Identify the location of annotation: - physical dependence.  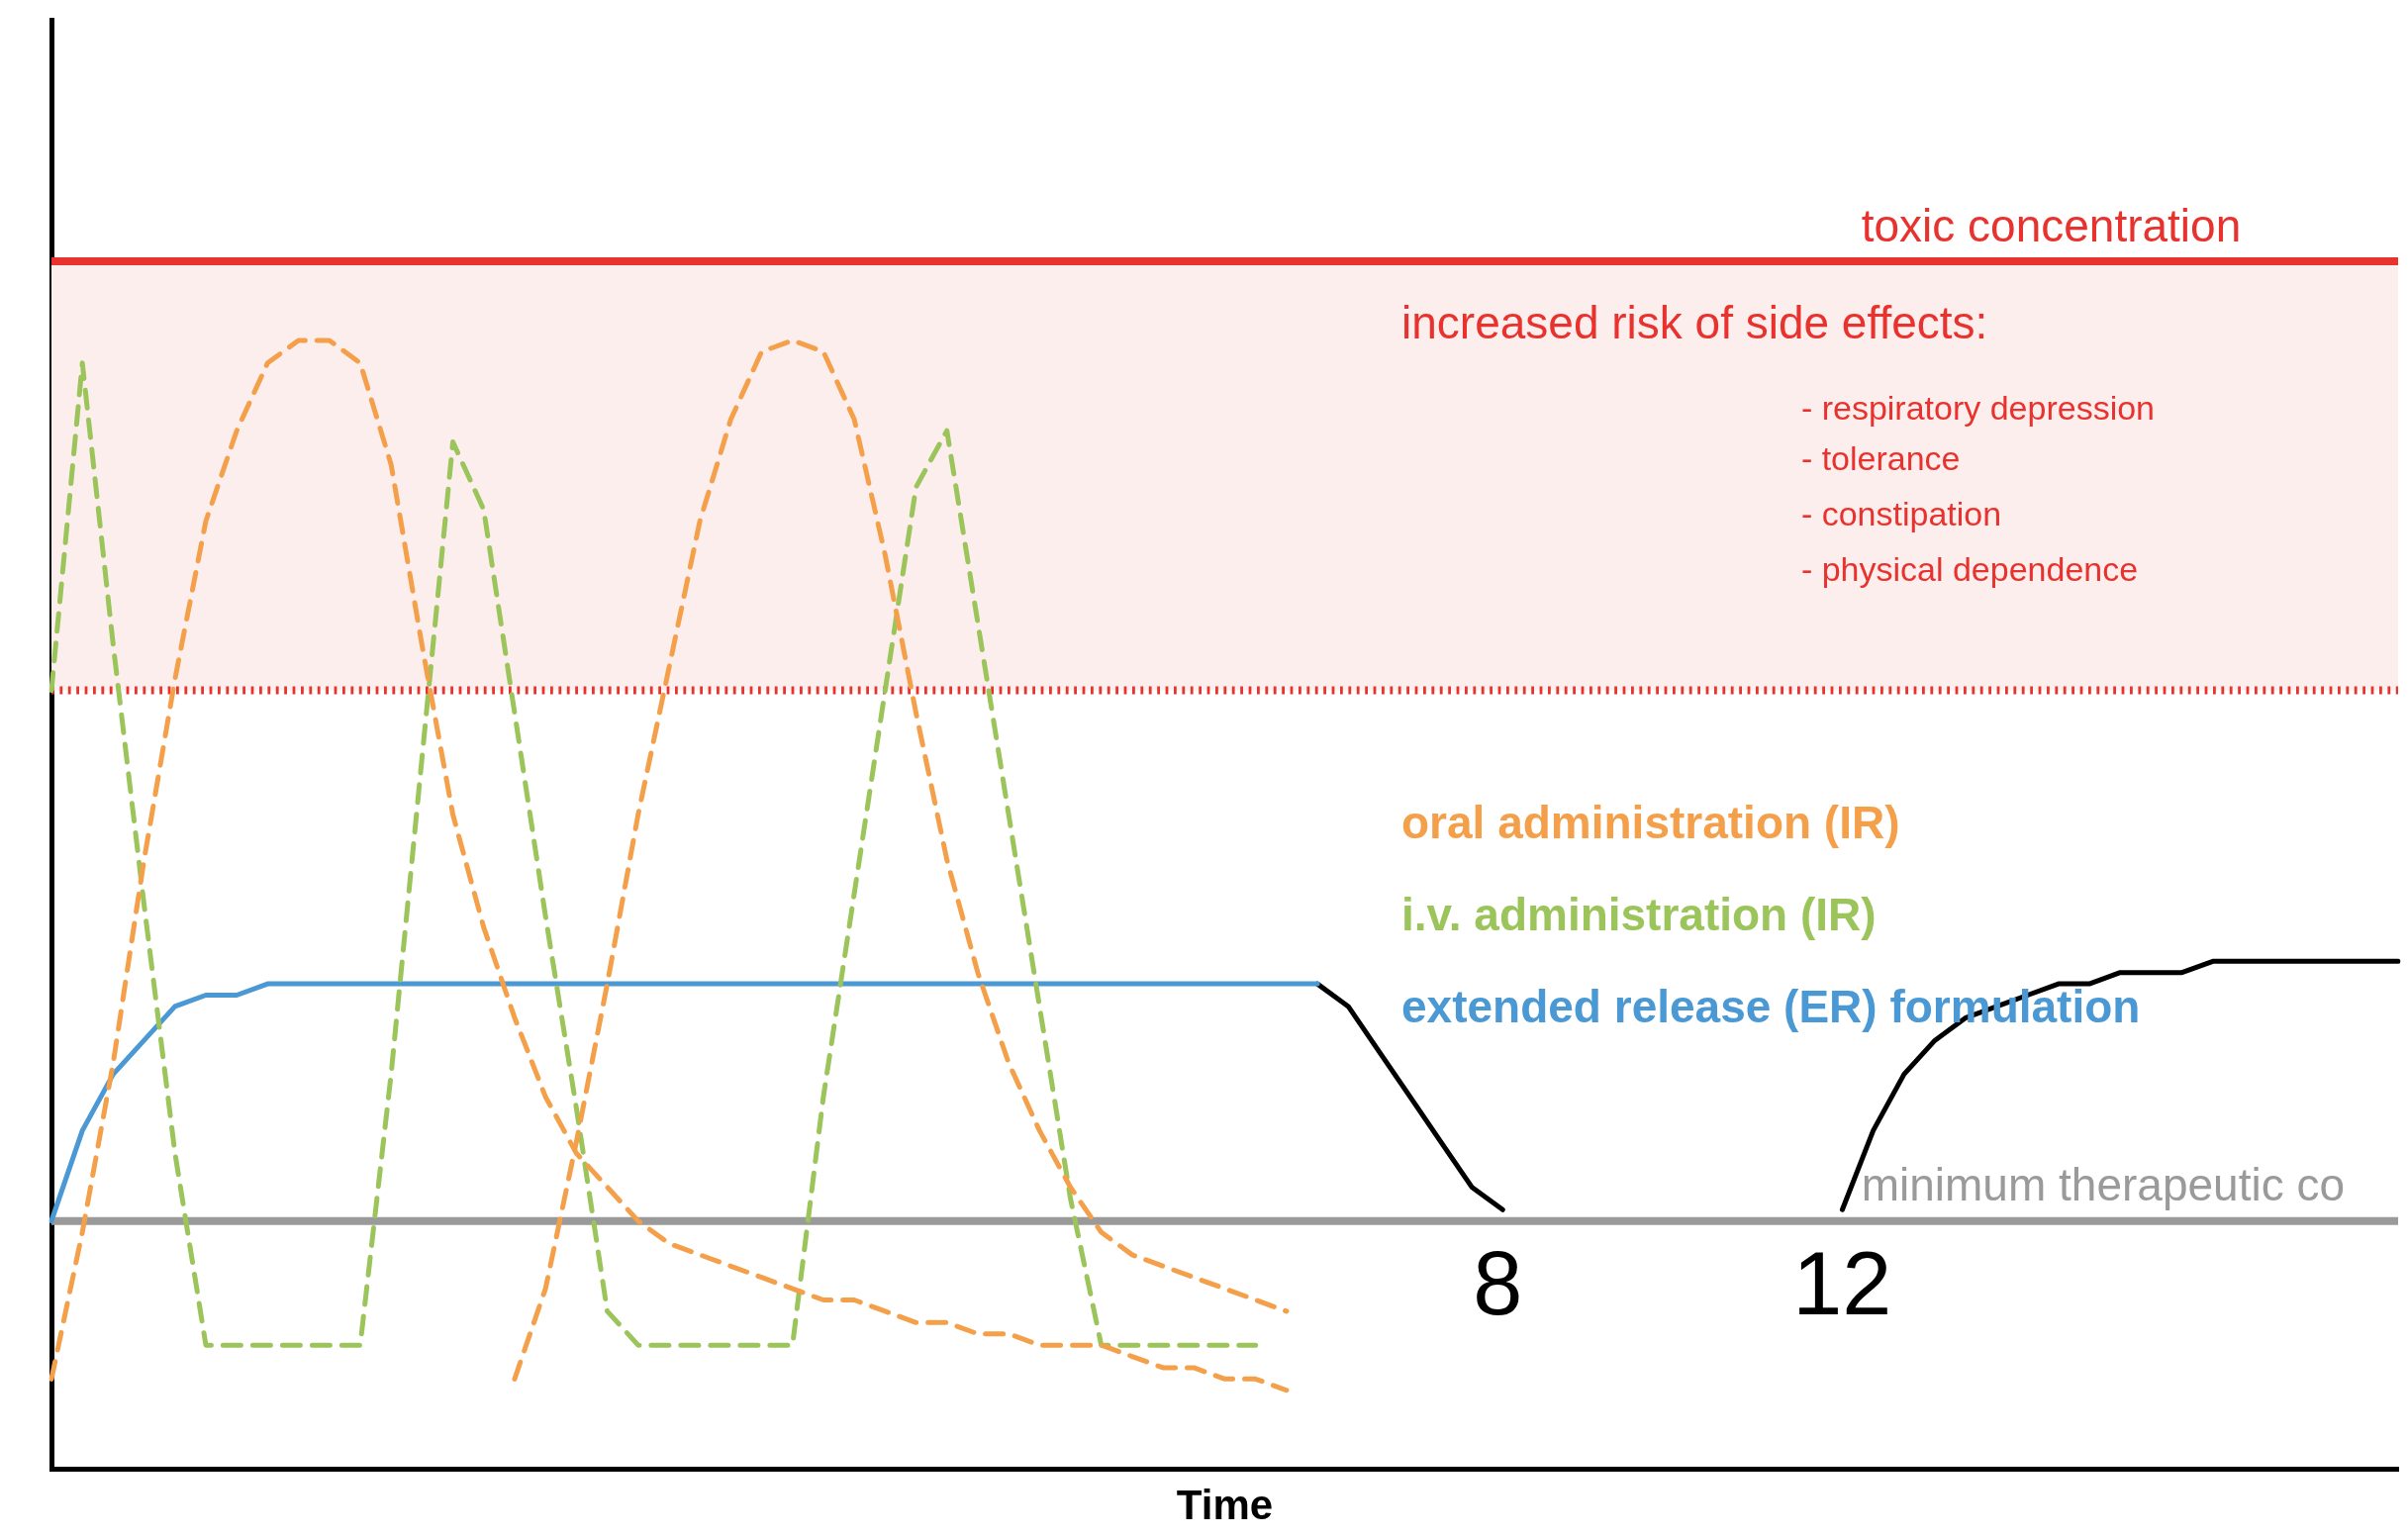
(1970, 569).